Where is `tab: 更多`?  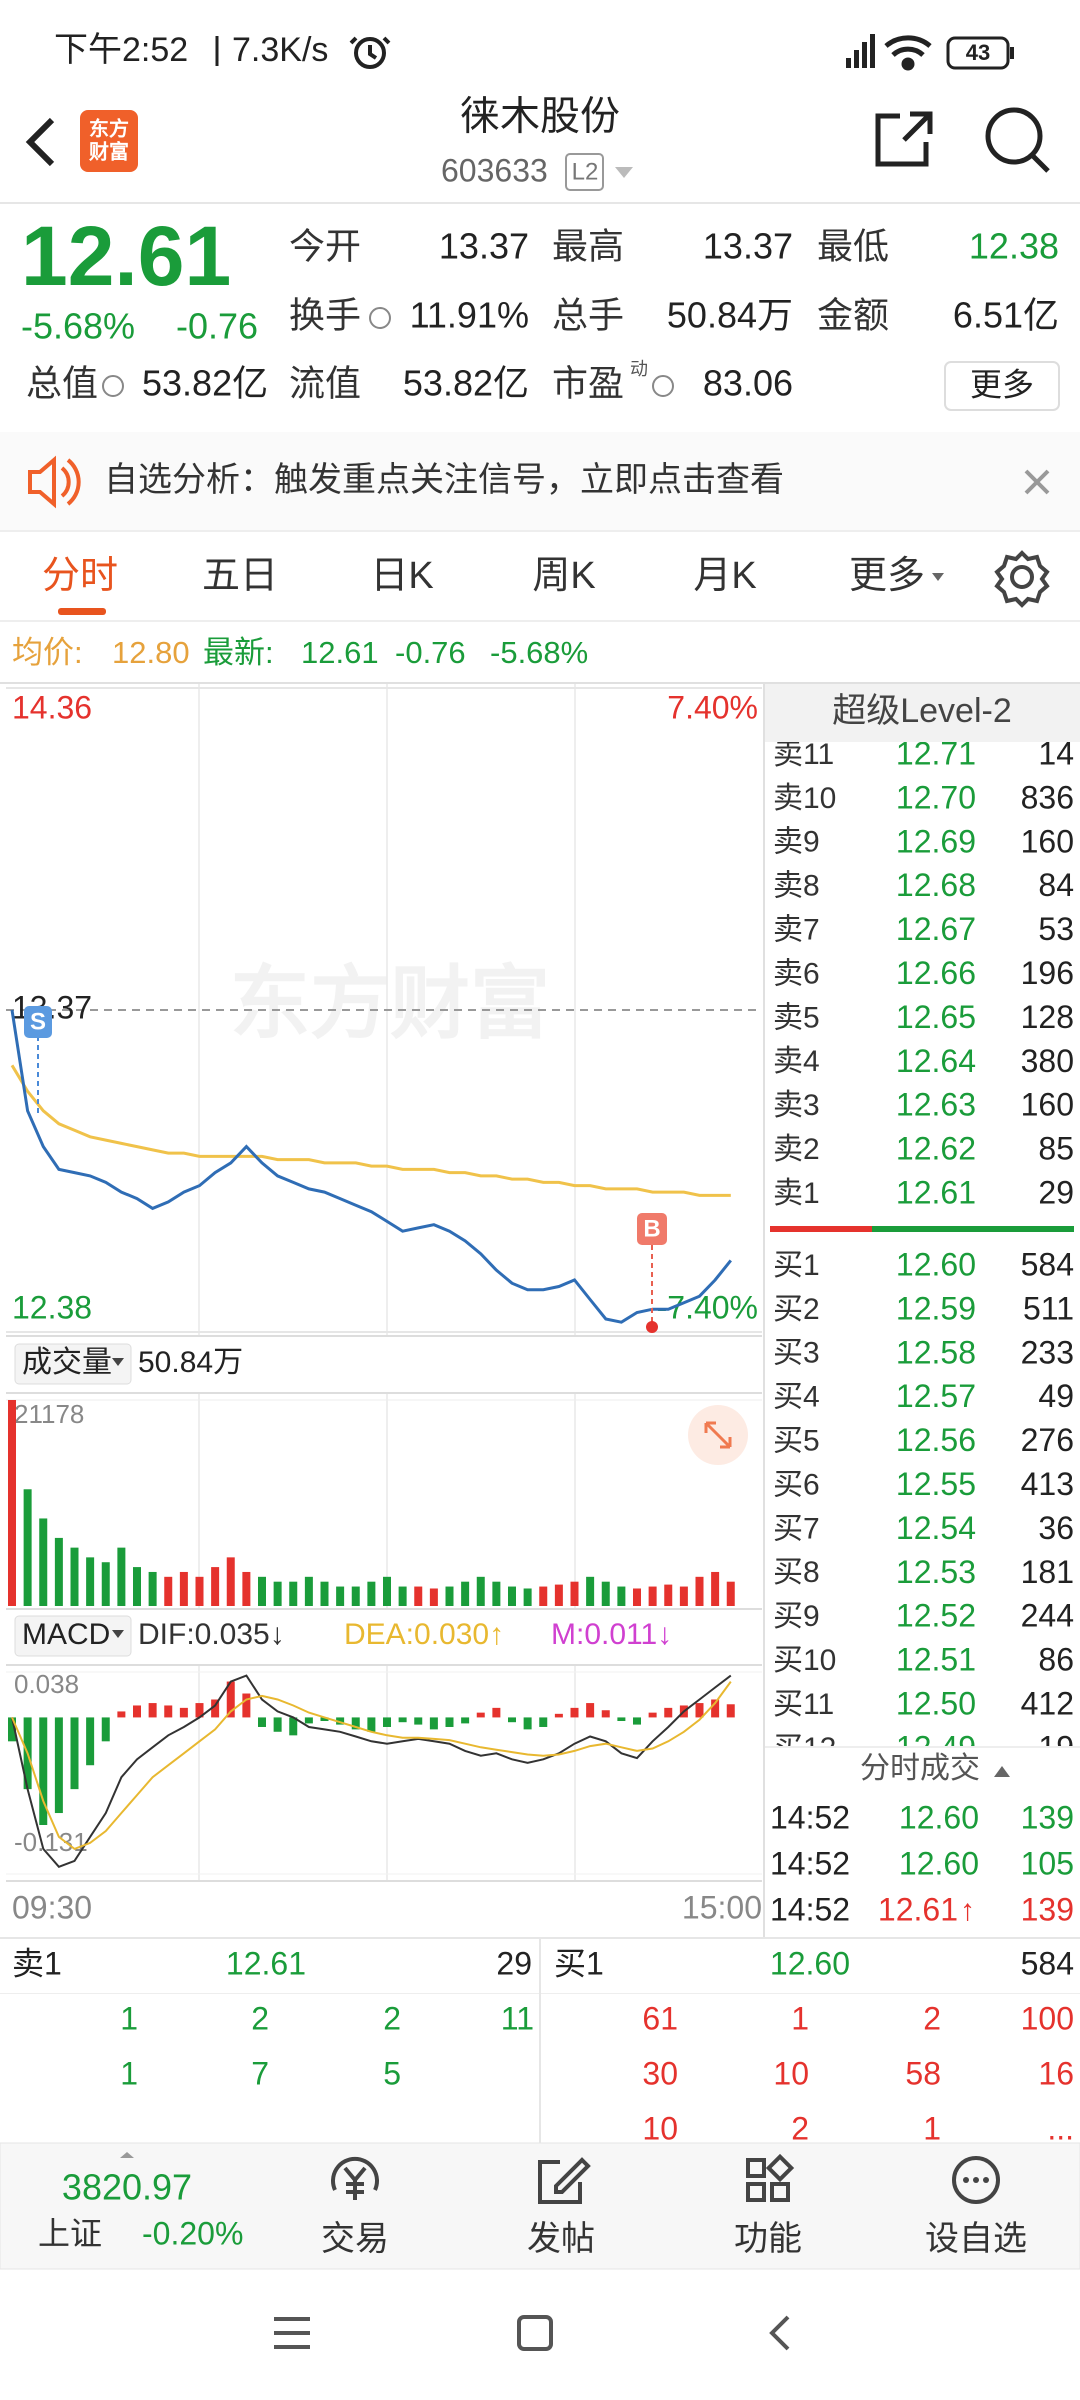 tab: 更多 is located at coordinates (887, 576).